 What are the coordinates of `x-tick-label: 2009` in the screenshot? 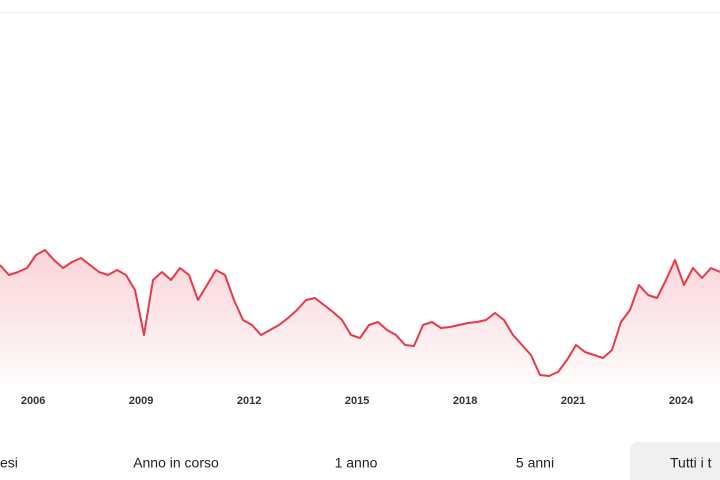 It's located at (141, 401).